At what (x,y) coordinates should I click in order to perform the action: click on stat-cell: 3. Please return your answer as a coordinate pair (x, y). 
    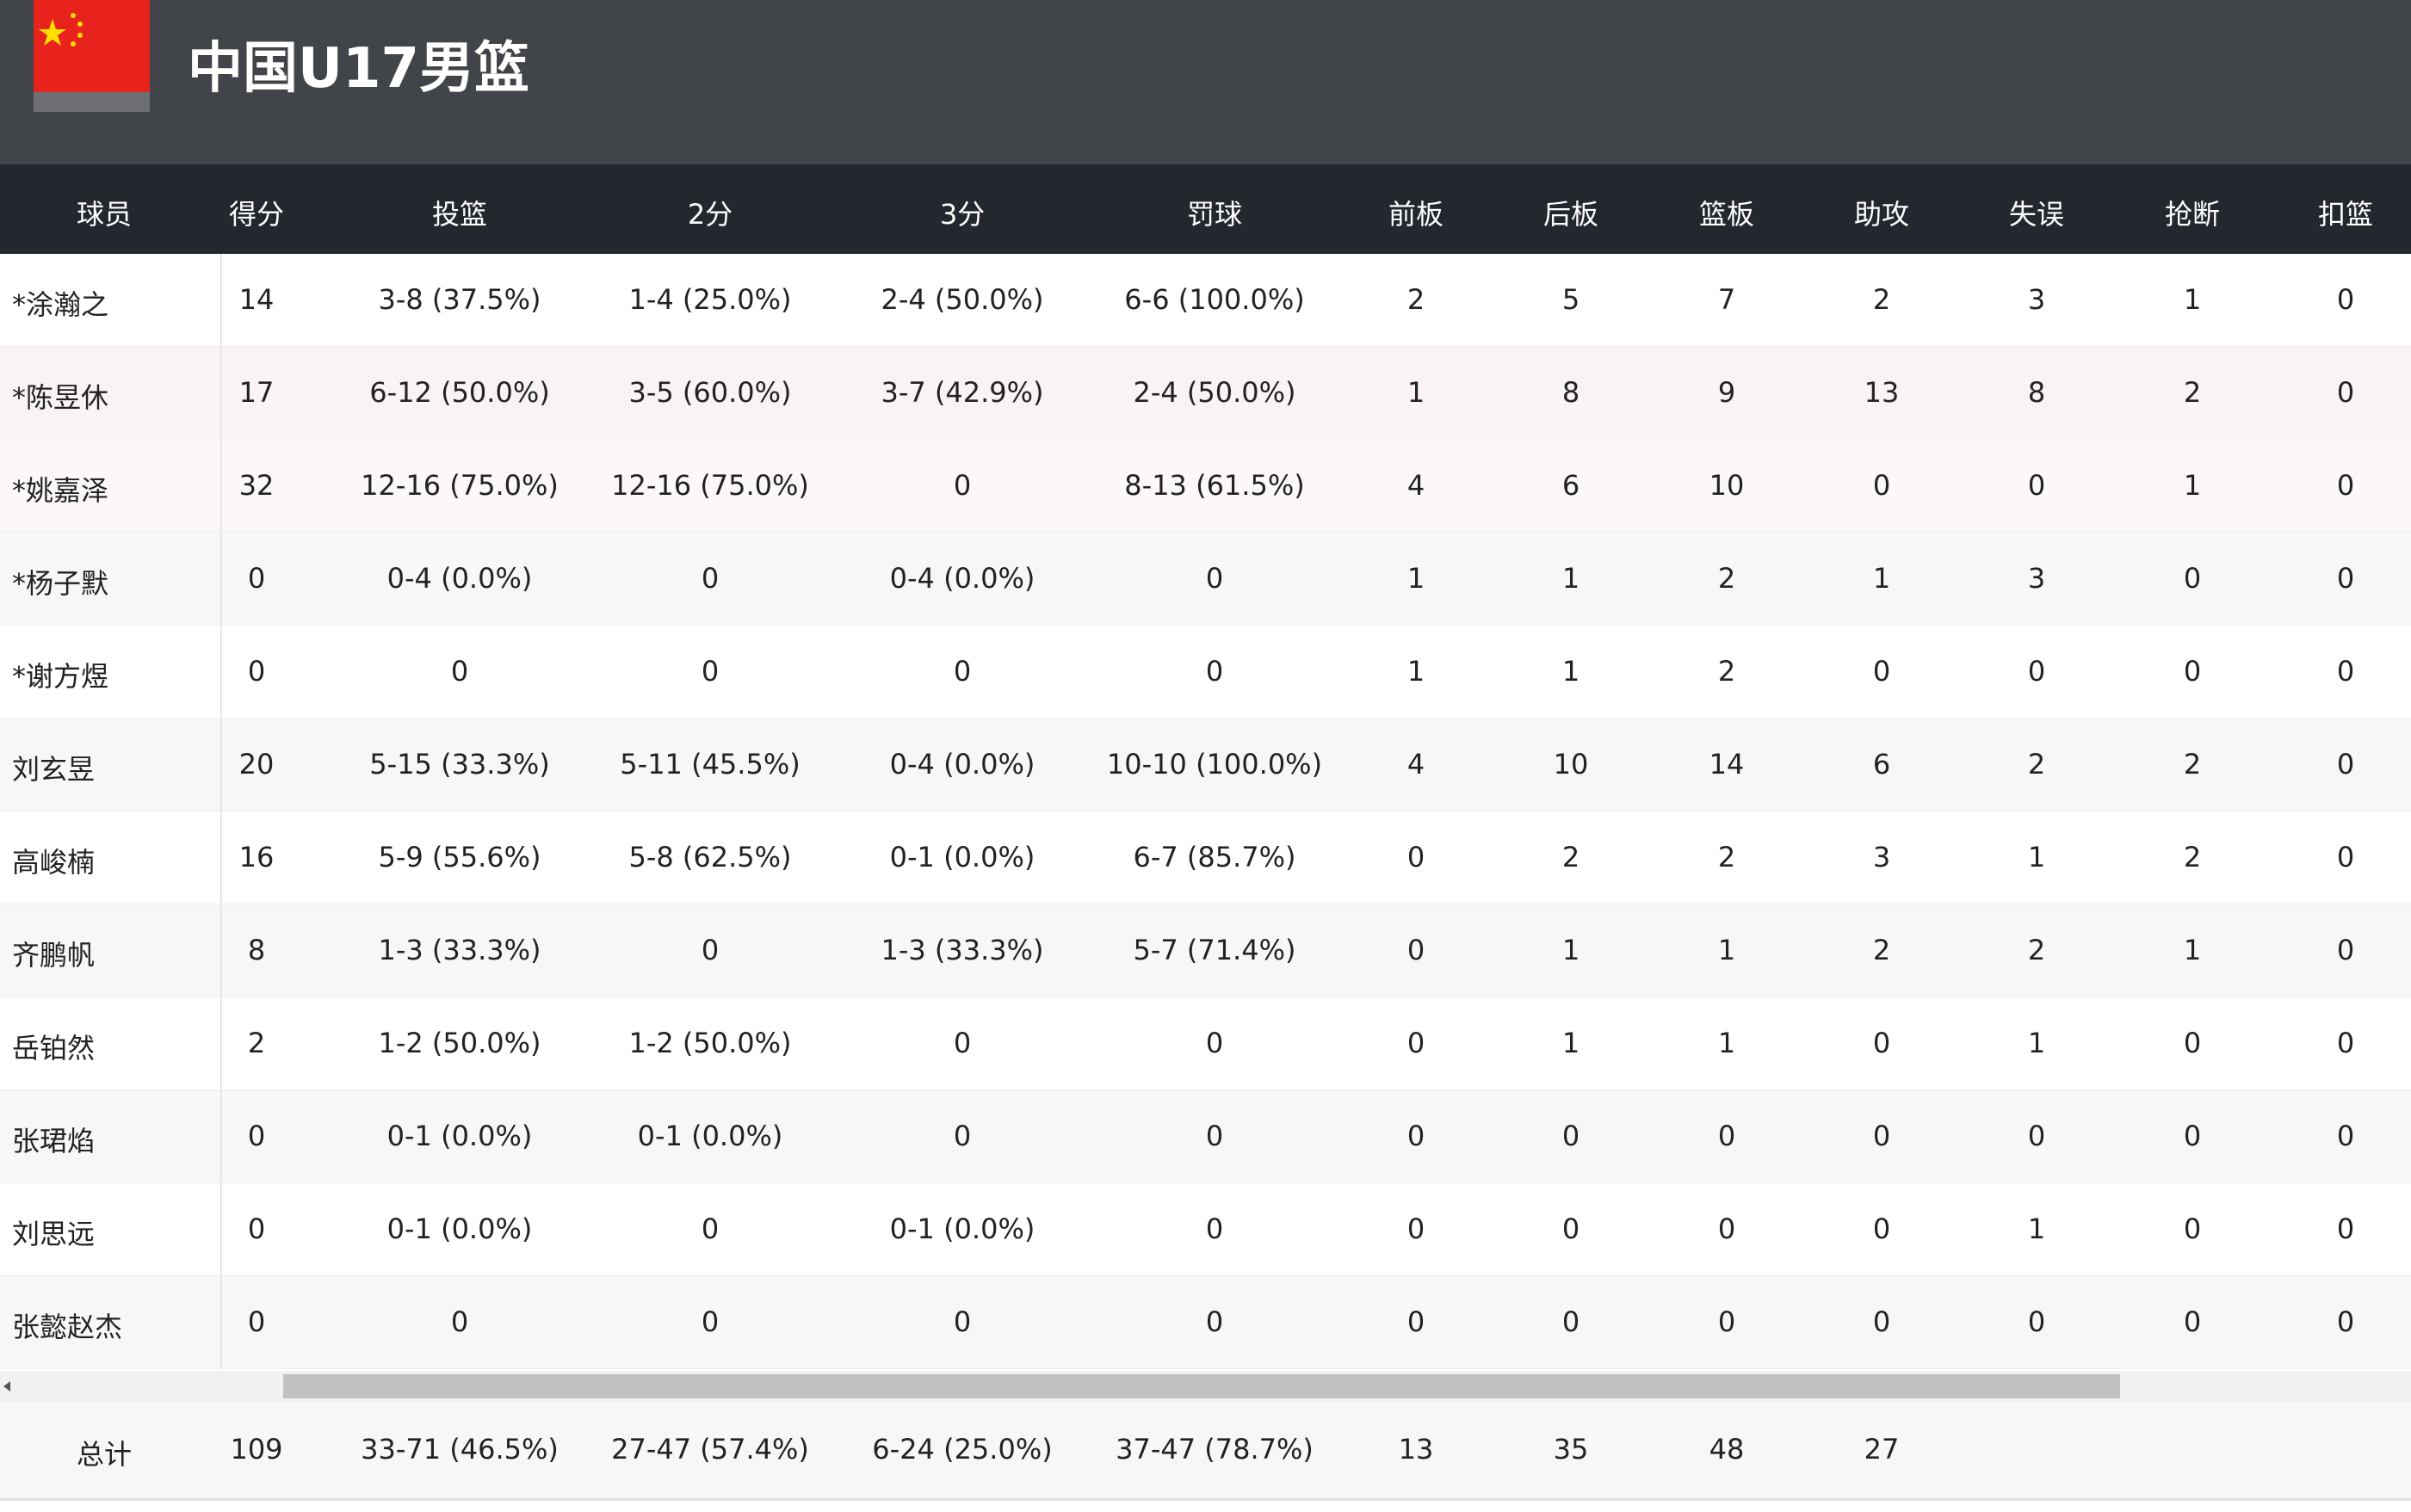
    Looking at the image, I should click on (2036, 299).